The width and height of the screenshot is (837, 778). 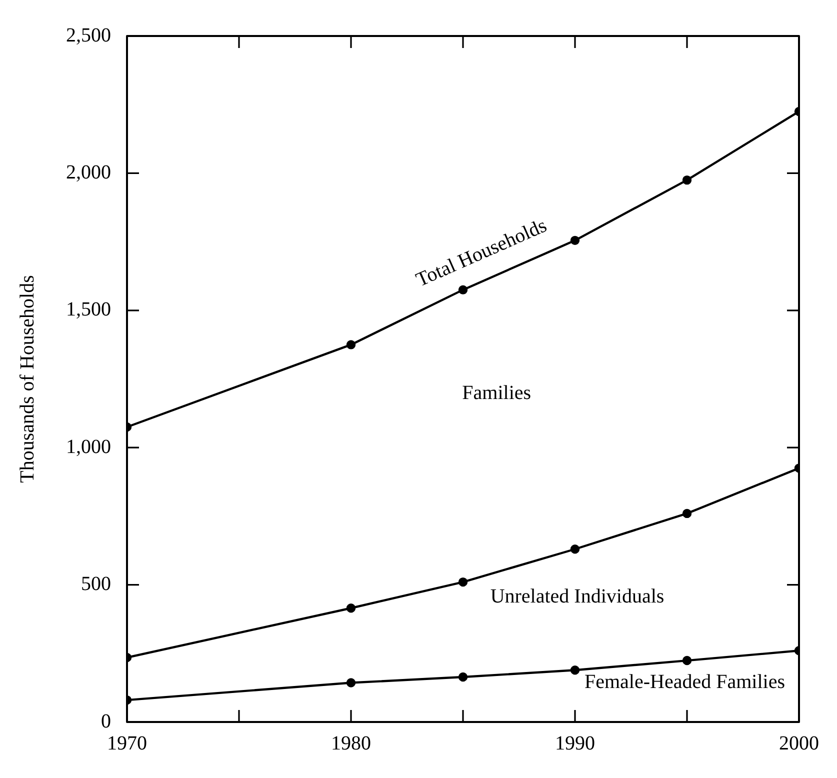 What do you see at coordinates (497, 393) in the screenshot?
I see `annotation: Families` at bounding box center [497, 393].